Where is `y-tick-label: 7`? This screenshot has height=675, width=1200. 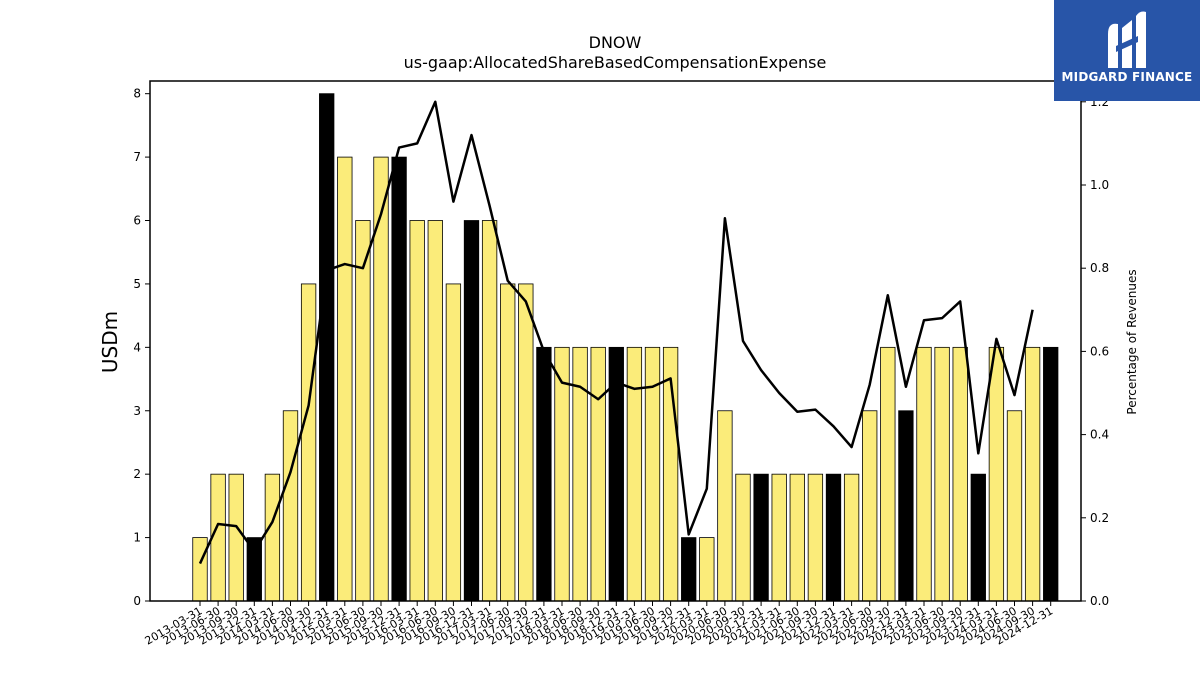 y-tick-label: 7 is located at coordinates (137, 157).